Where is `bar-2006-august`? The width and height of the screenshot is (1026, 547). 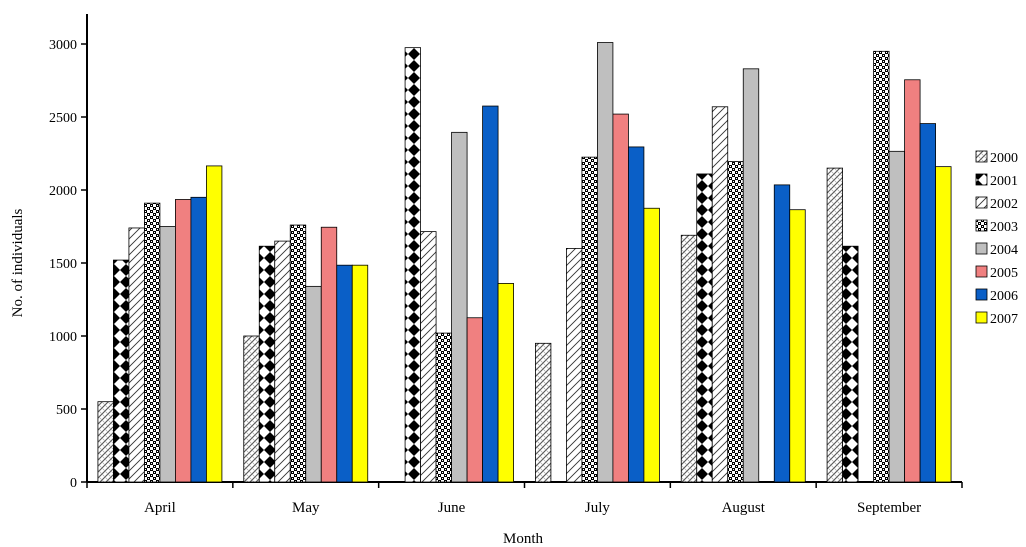
bar-2006-august is located at coordinates (782, 333).